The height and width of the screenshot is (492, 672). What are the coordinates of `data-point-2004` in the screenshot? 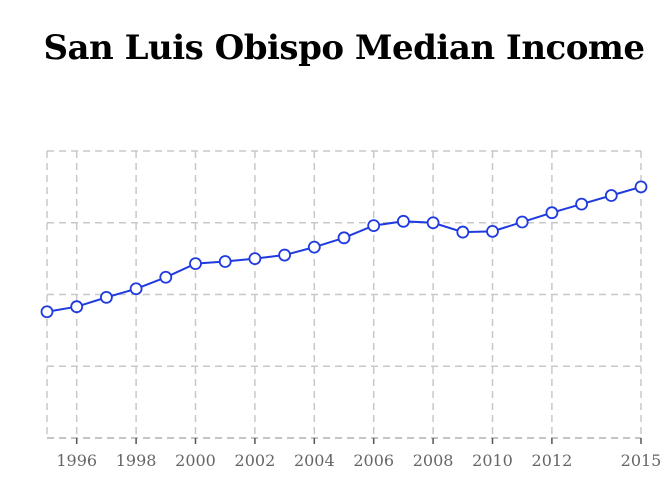 It's located at (314, 247).